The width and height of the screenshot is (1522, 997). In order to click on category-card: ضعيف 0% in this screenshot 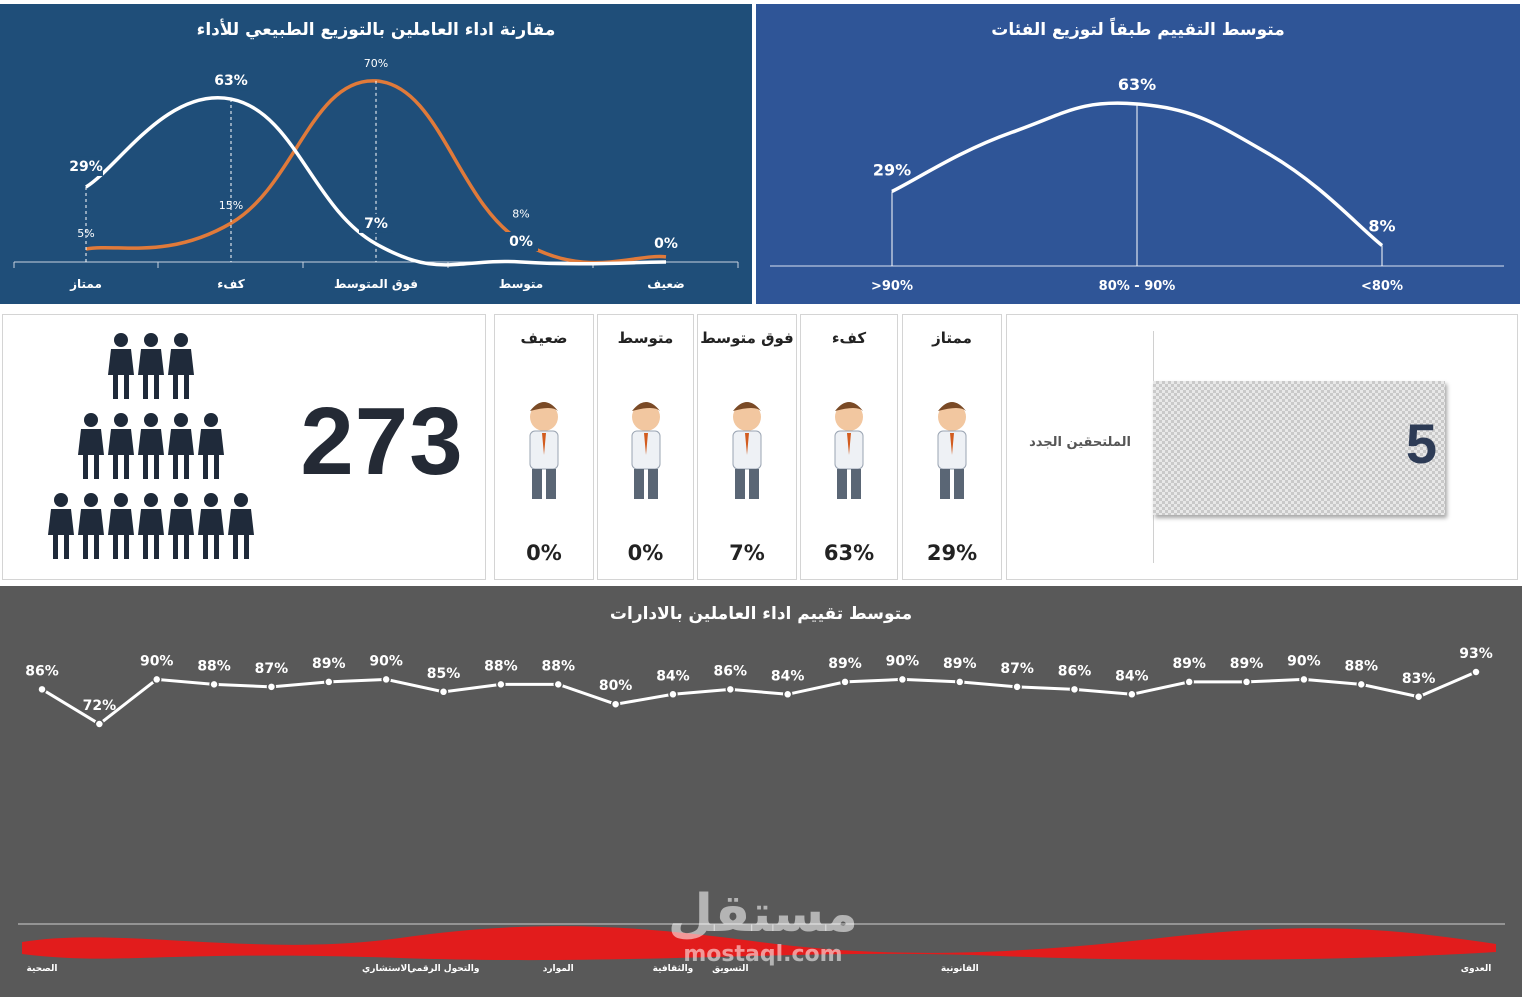, I will do `click(544, 447)`.